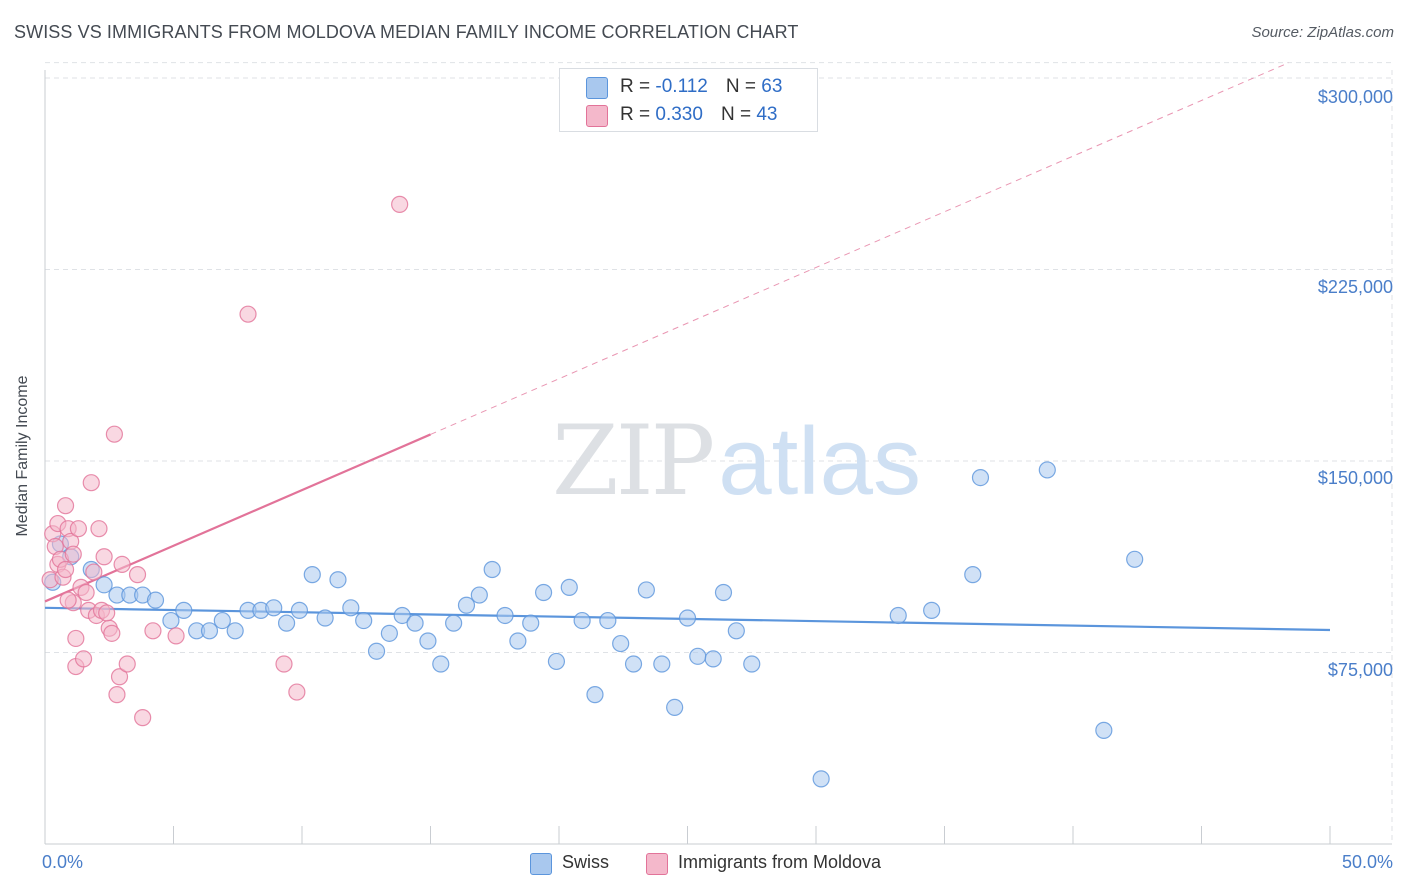 This screenshot has height=892, width=1406. What do you see at coordinates (772, 86) in the screenshot?
I see `swiss-n-value: 63` at bounding box center [772, 86].